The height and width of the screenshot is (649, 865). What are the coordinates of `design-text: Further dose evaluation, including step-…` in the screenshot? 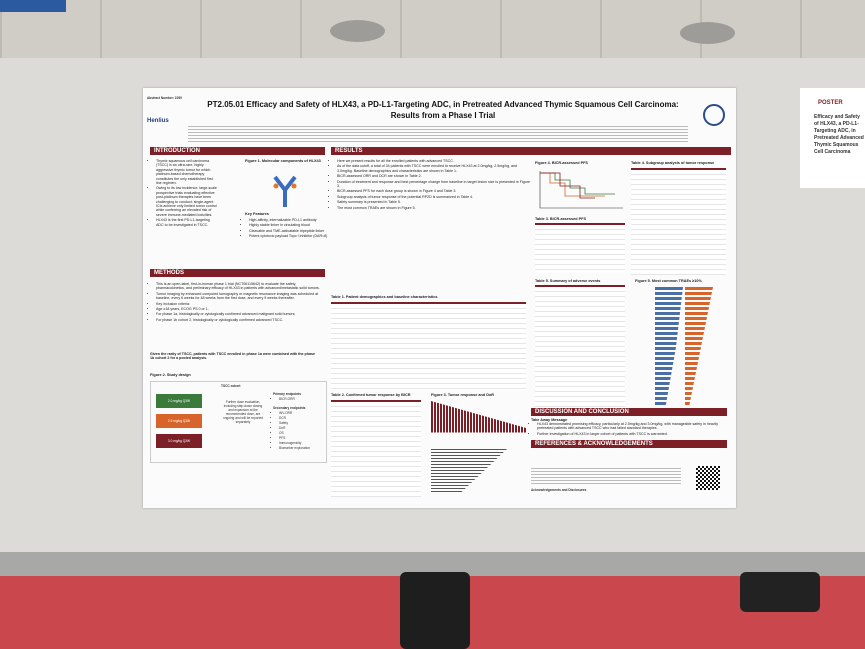 It's located at (243, 412).